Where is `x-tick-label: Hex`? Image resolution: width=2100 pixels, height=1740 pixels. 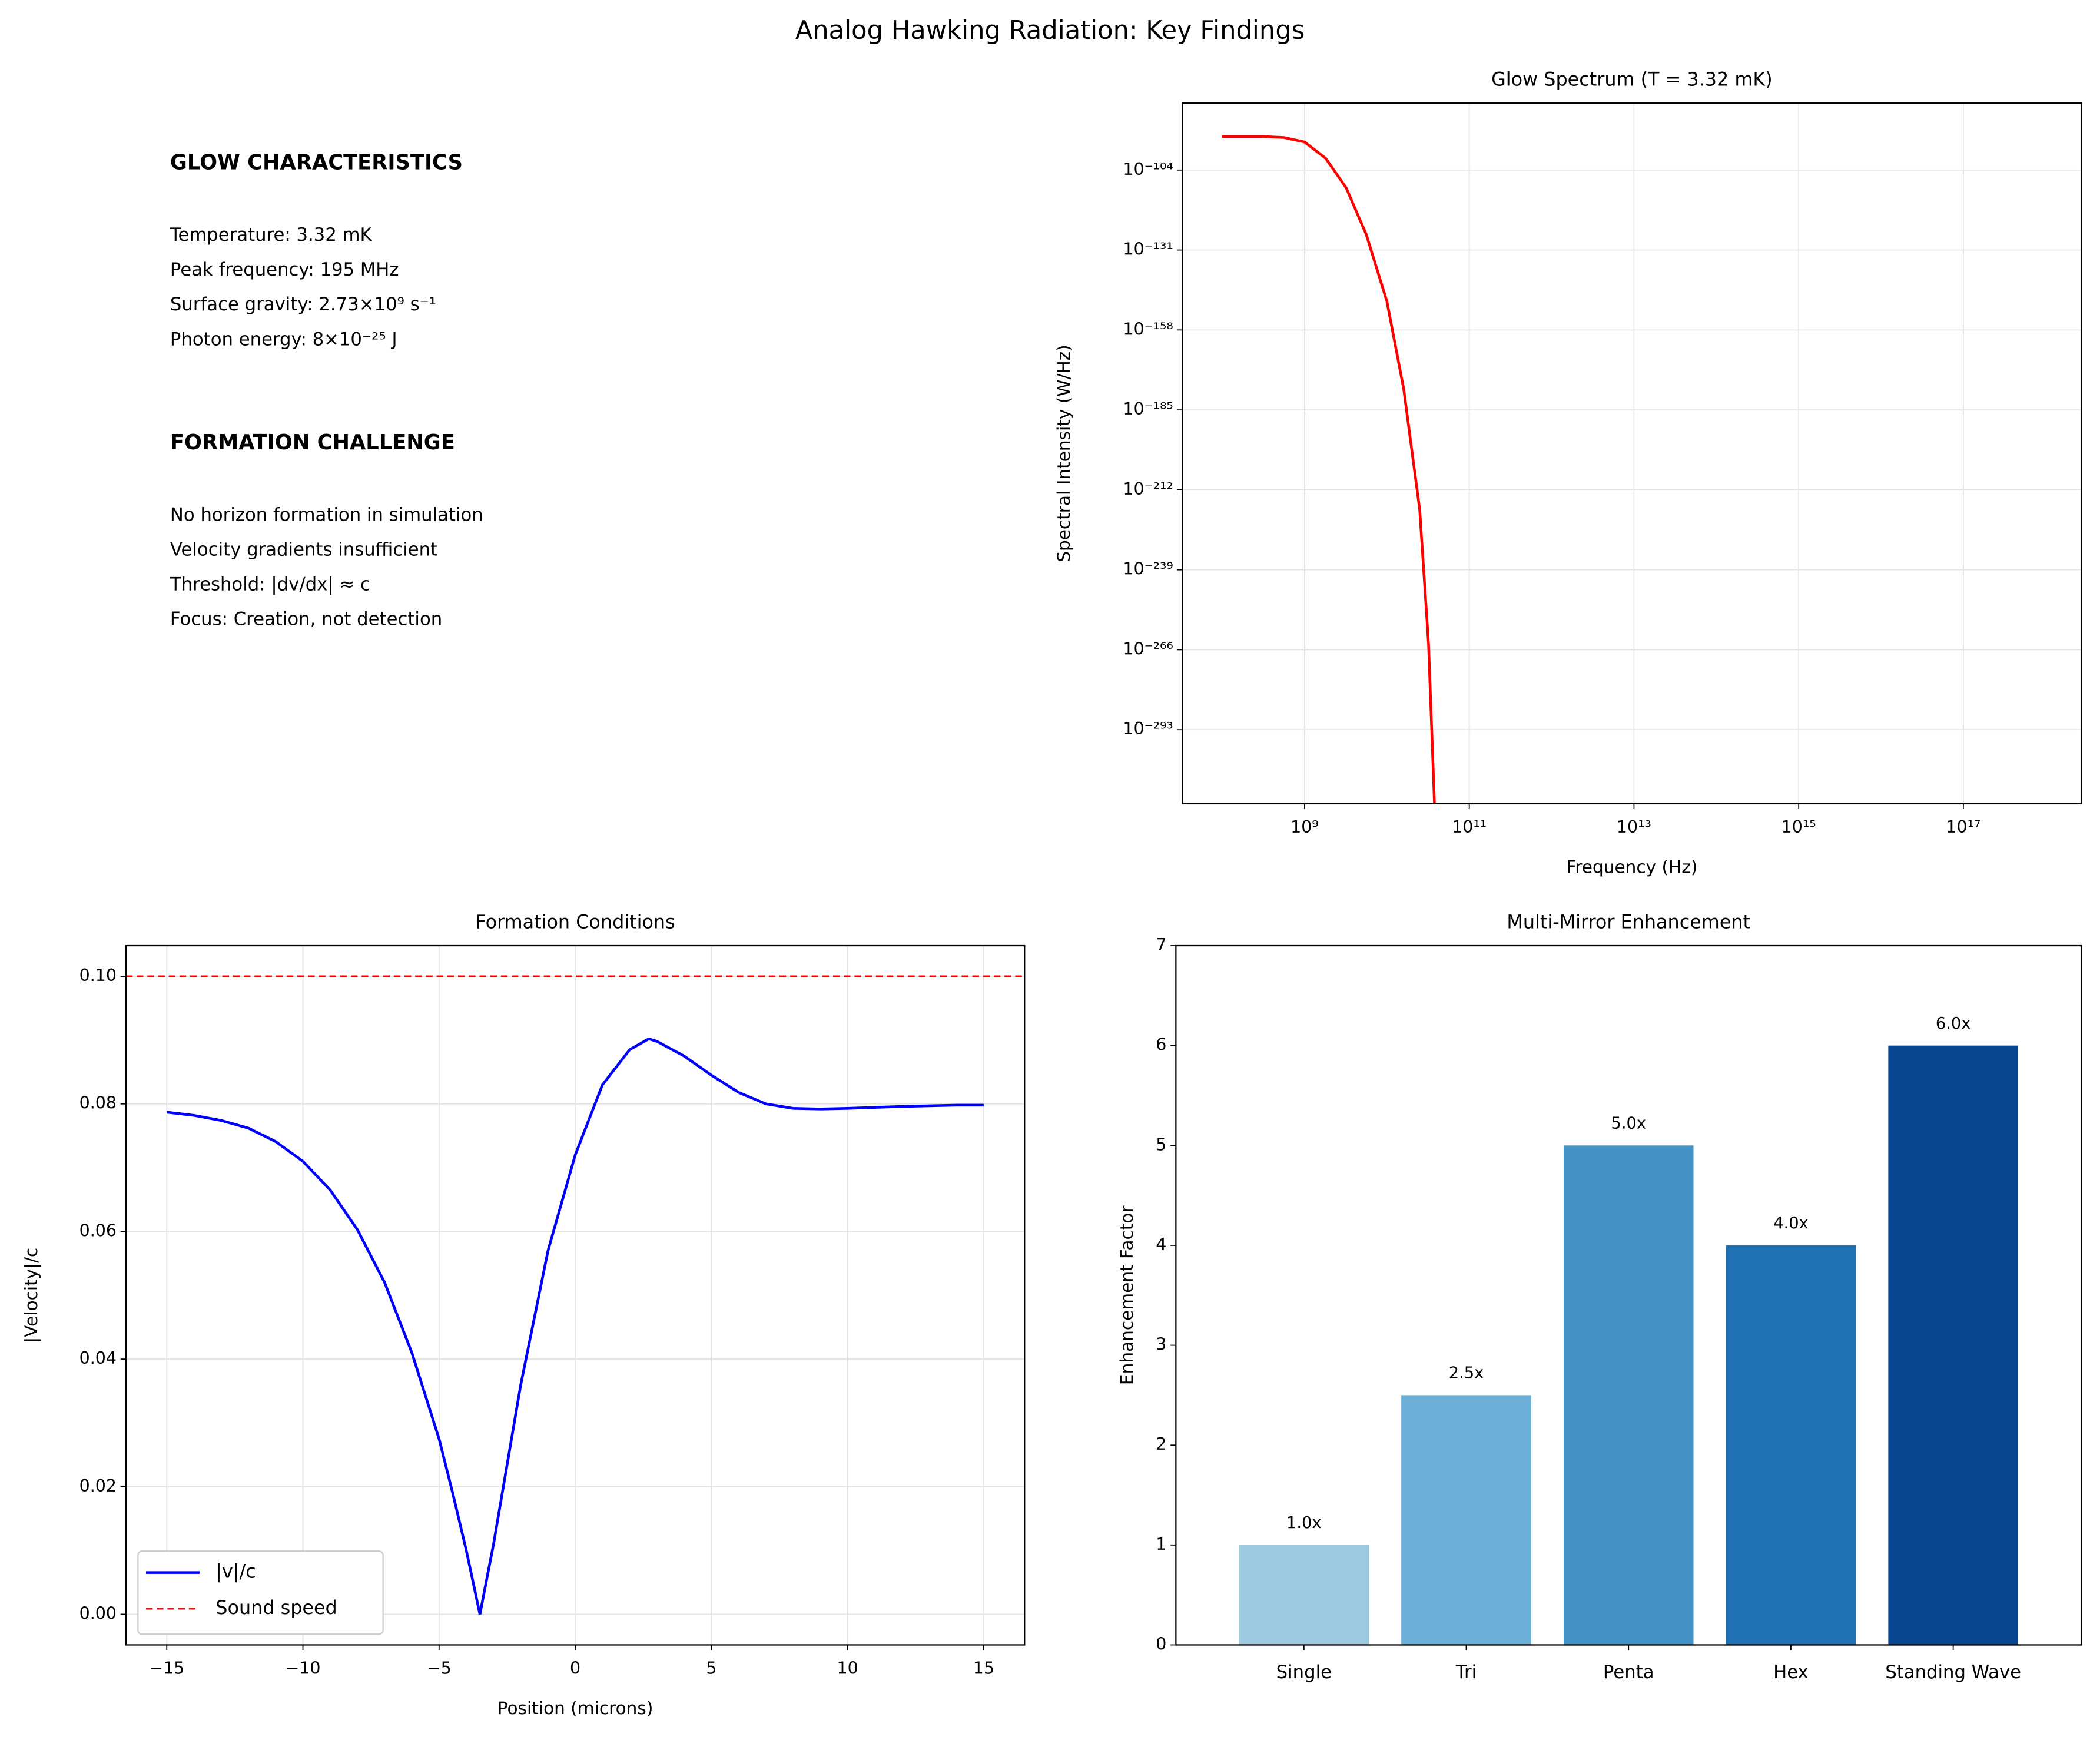
x-tick-label: Hex is located at coordinates (1791, 1672).